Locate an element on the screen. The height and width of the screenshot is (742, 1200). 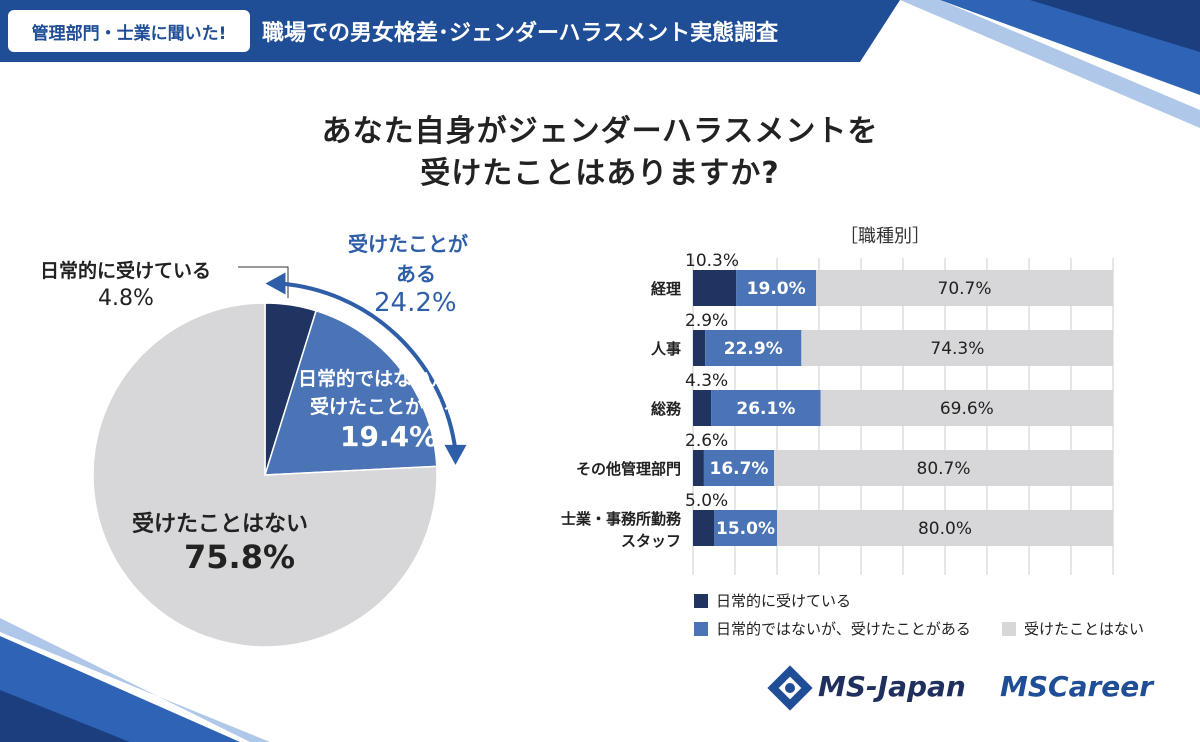
legend-swatch-daily is located at coordinates (701, 600).